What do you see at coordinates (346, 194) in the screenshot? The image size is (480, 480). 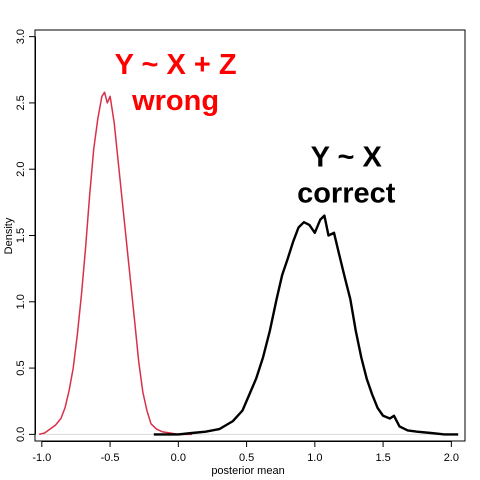 I see `annotation-1-line-1: correct` at bounding box center [346, 194].